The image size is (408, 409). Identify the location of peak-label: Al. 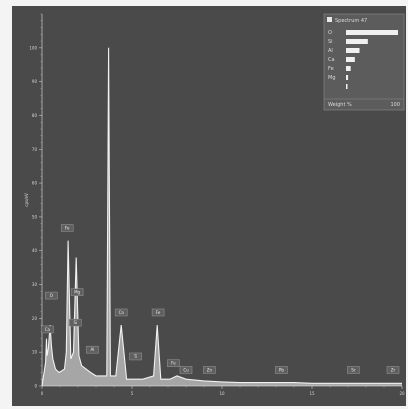
(92, 349).